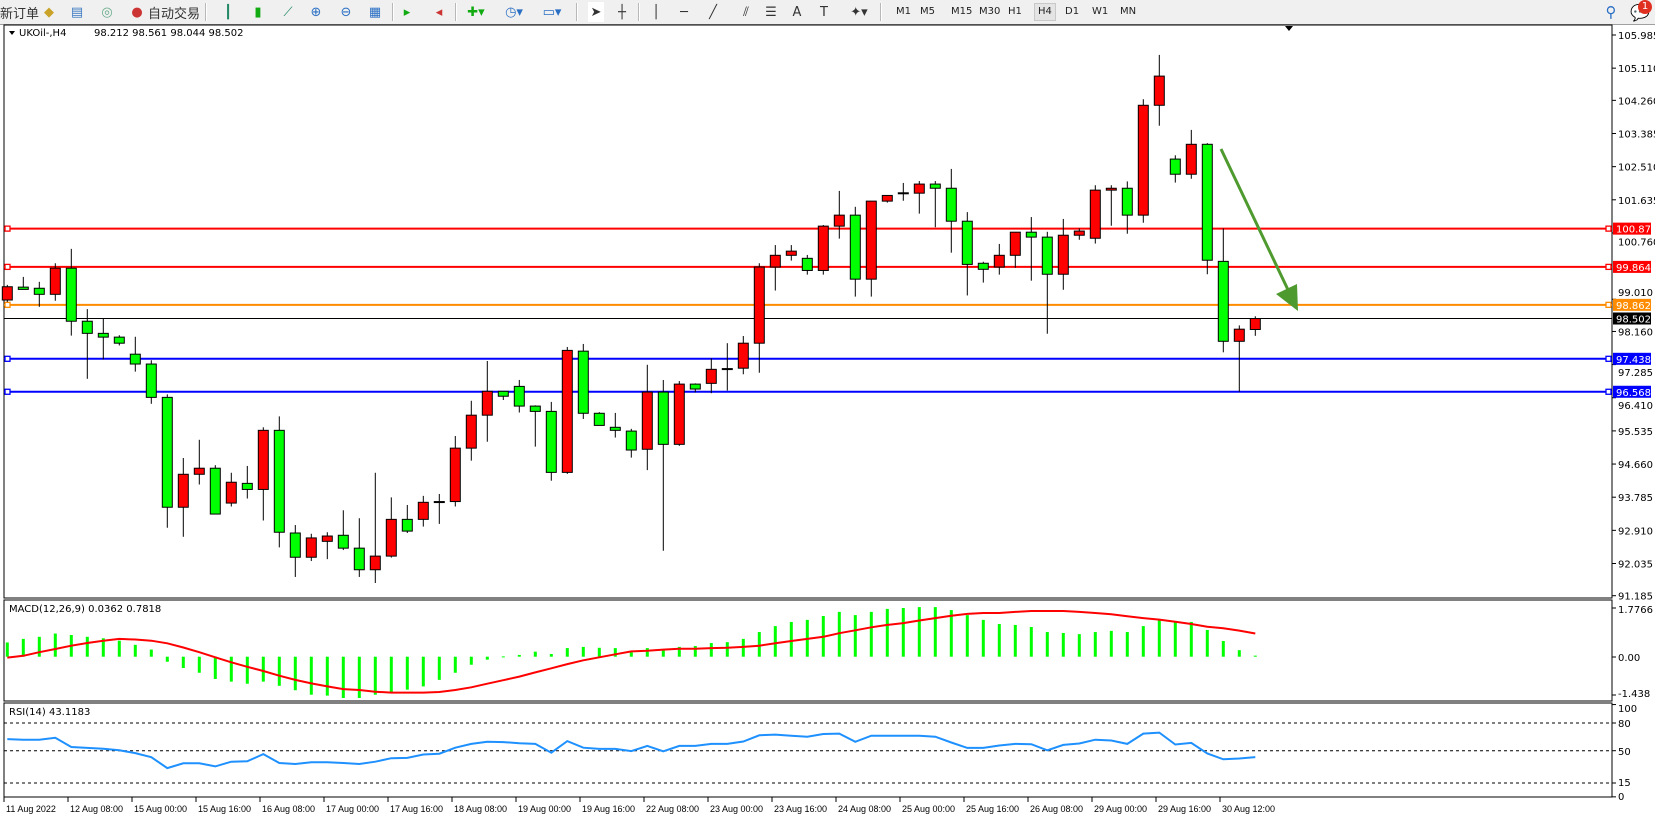 The image size is (1655, 820). I want to click on text-label-icon: T, so click(824, 12).